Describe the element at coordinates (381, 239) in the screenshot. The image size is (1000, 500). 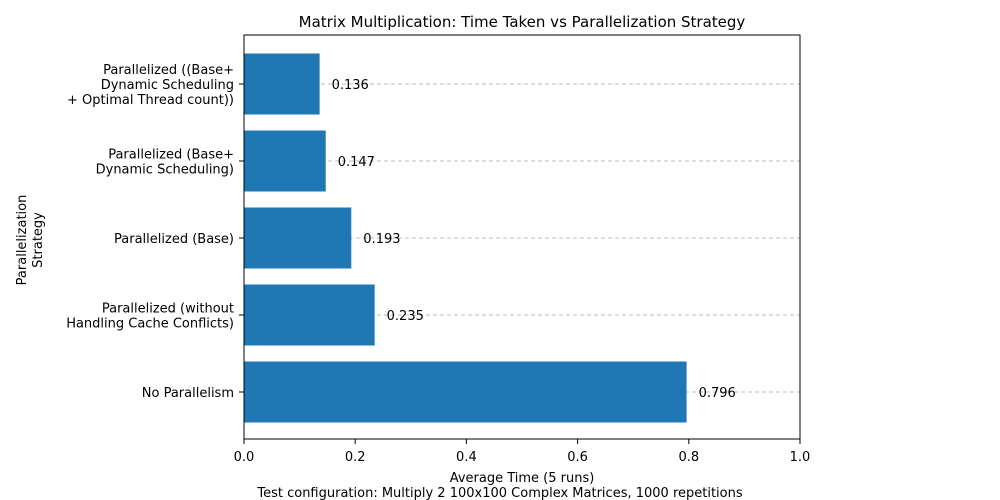
I see `bar-value-label: 0.193` at that location.